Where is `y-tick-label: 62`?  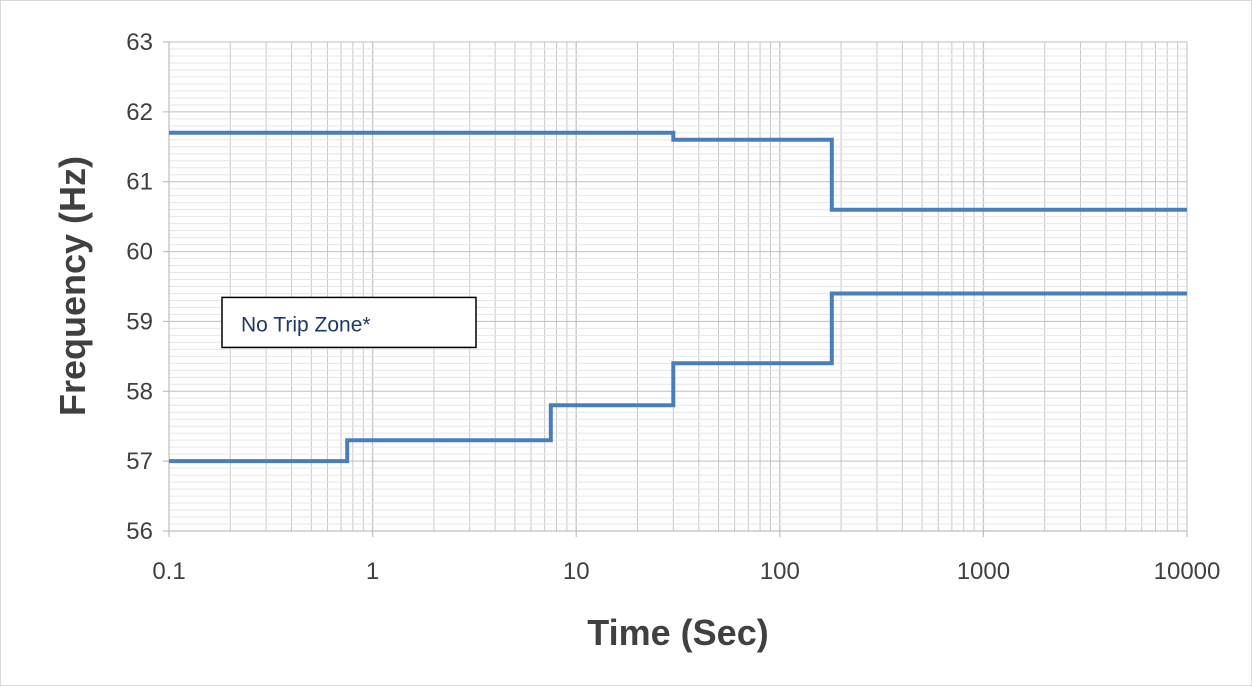 y-tick-label: 62 is located at coordinates (139, 112).